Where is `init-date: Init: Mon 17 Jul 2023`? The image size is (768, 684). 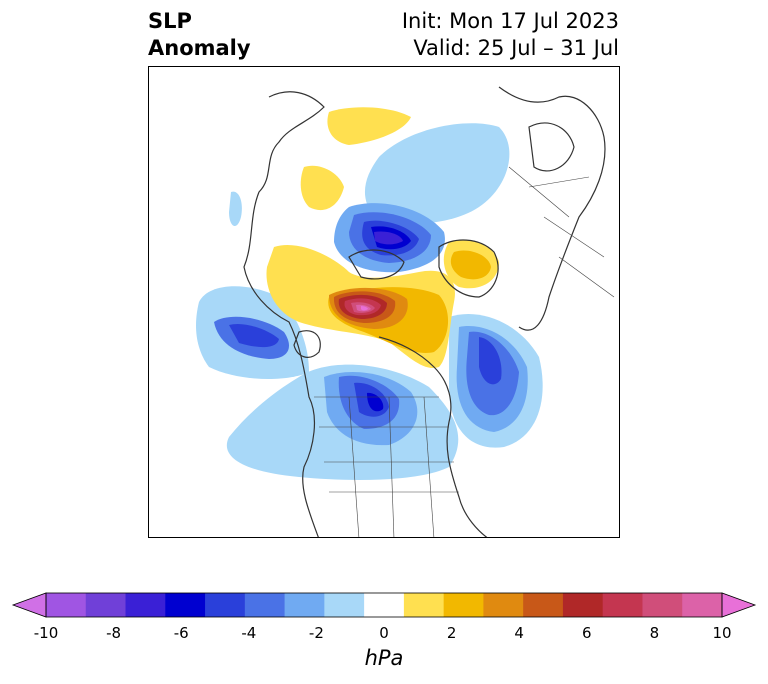 init-date: Init: Mon 17 Jul 2023 is located at coordinates (510, 21).